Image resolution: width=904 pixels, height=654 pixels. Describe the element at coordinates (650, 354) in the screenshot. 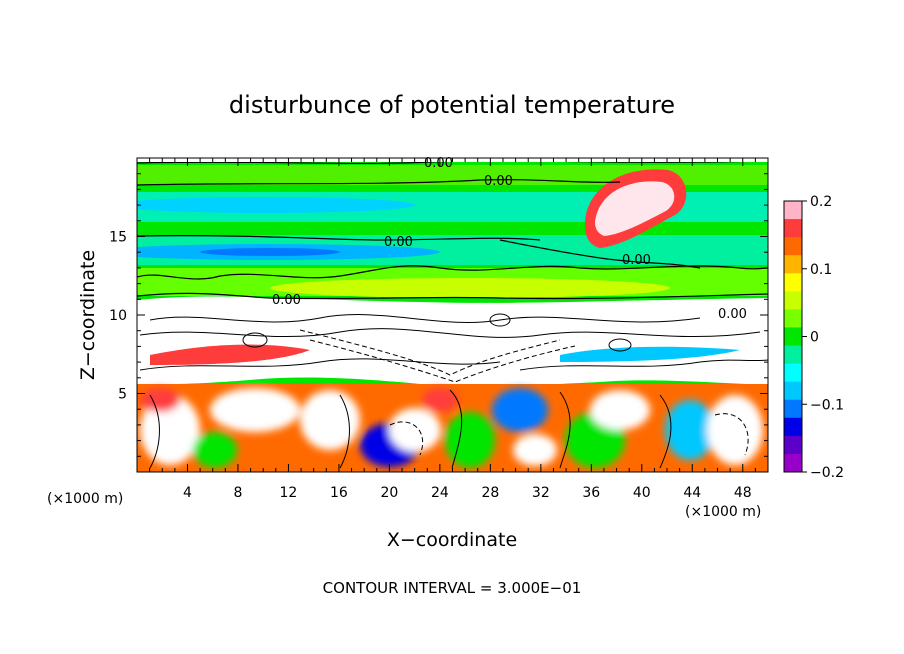

I see `cold-streak` at that location.